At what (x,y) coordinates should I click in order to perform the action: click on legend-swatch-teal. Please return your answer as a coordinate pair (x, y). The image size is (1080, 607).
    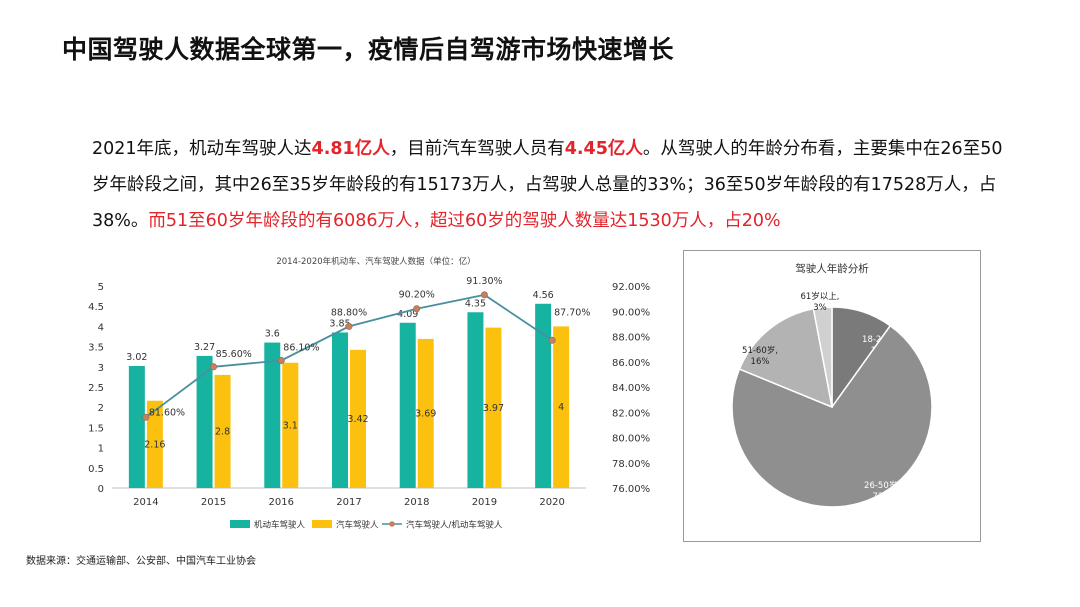
    Looking at the image, I should click on (240, 524).